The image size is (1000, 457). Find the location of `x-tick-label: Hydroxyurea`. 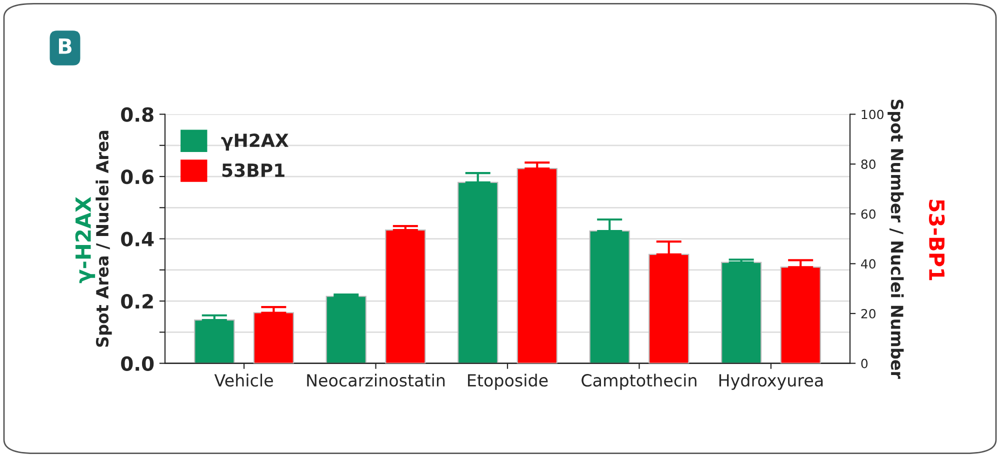

x-tick-label: Hydroxyurea is located at coordinates (771, 382).